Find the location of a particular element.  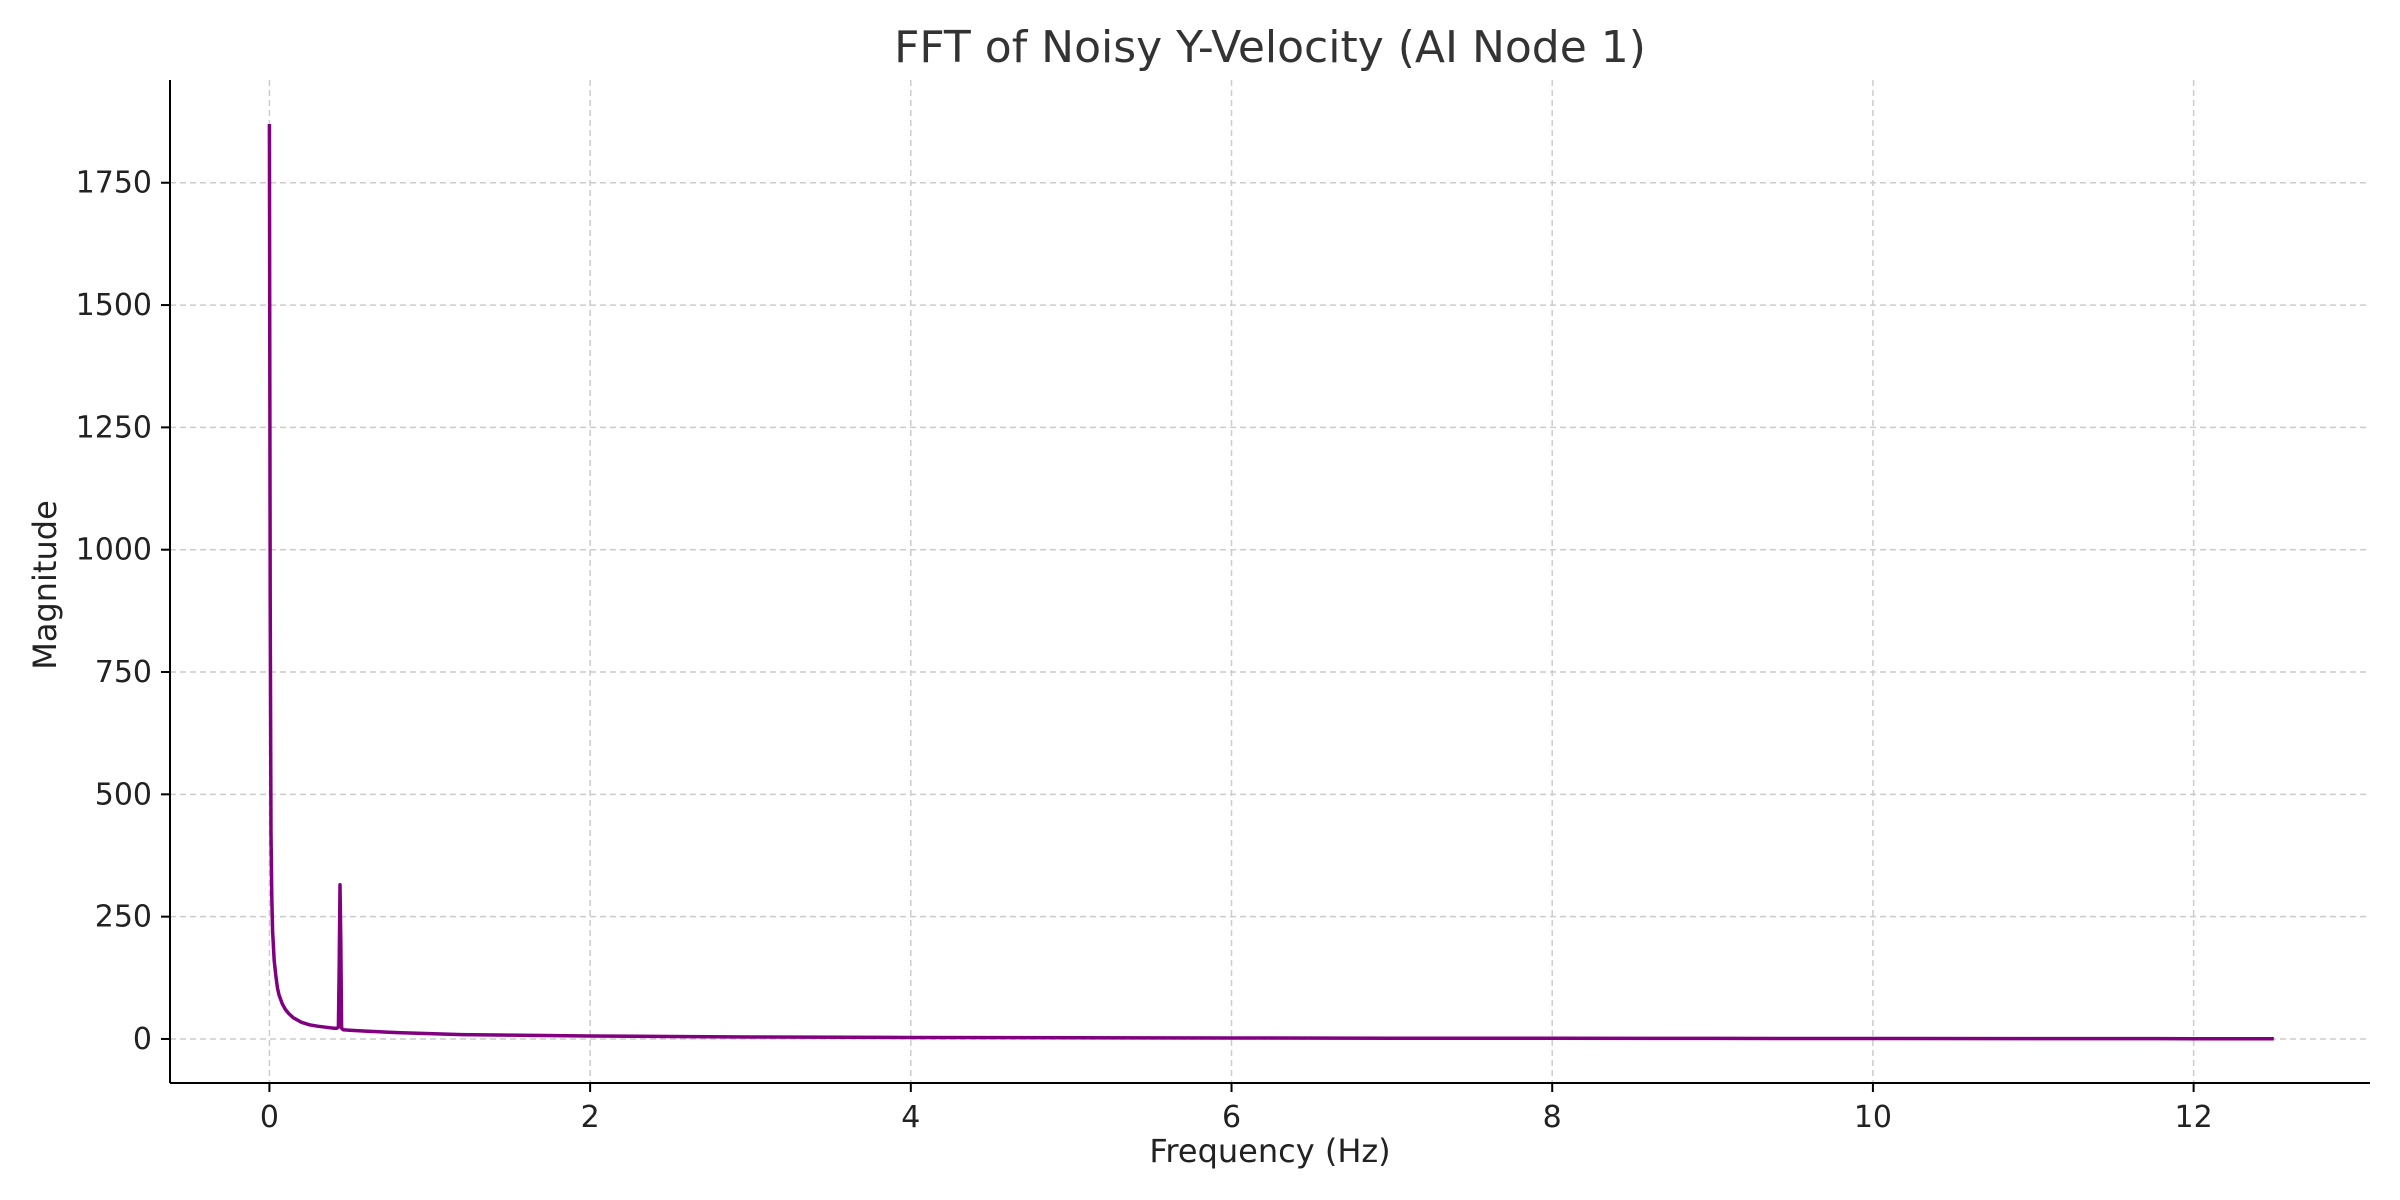

x-tick-label: 6 is located at coordinates (1231, 1117).